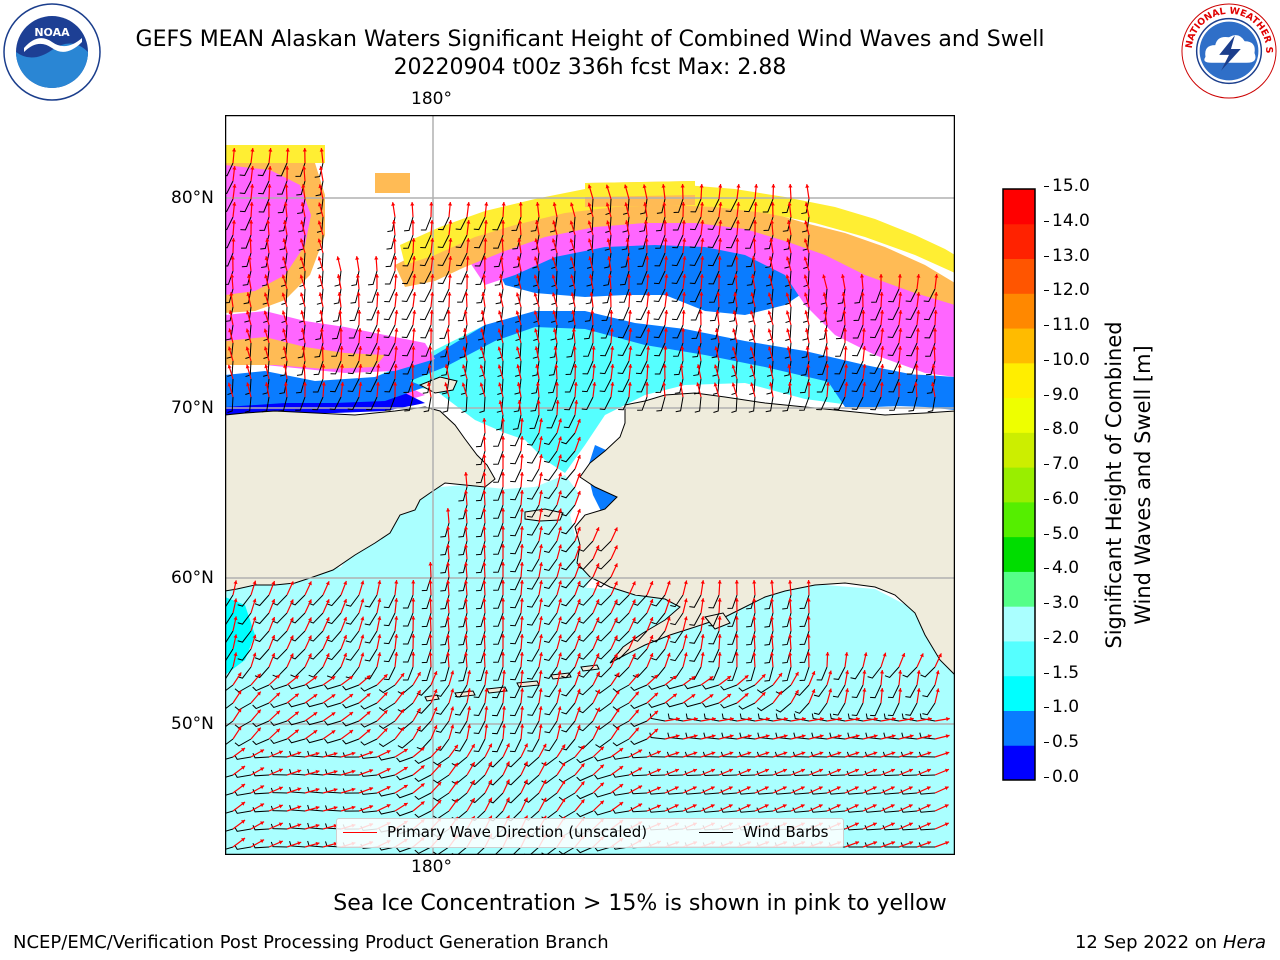 The width and height of the screenshot is (1280, 960). What do you see at coordinates (1228, 50) in the screenshot?
I see `nws-logo-icon: NATIONAL WEATHER SERVICE` at bounding box center [1228, 50].